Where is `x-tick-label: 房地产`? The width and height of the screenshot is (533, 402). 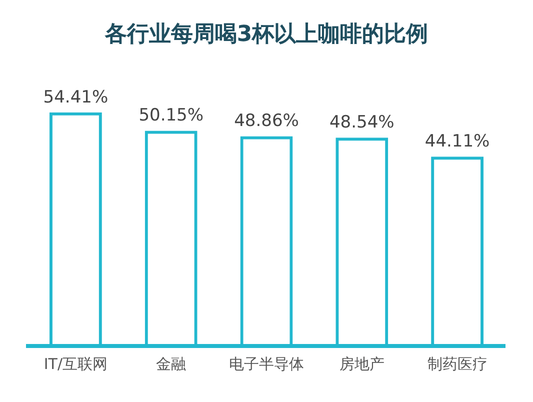 x-tick-label: 房地产 is located at coordinates (361, 363).